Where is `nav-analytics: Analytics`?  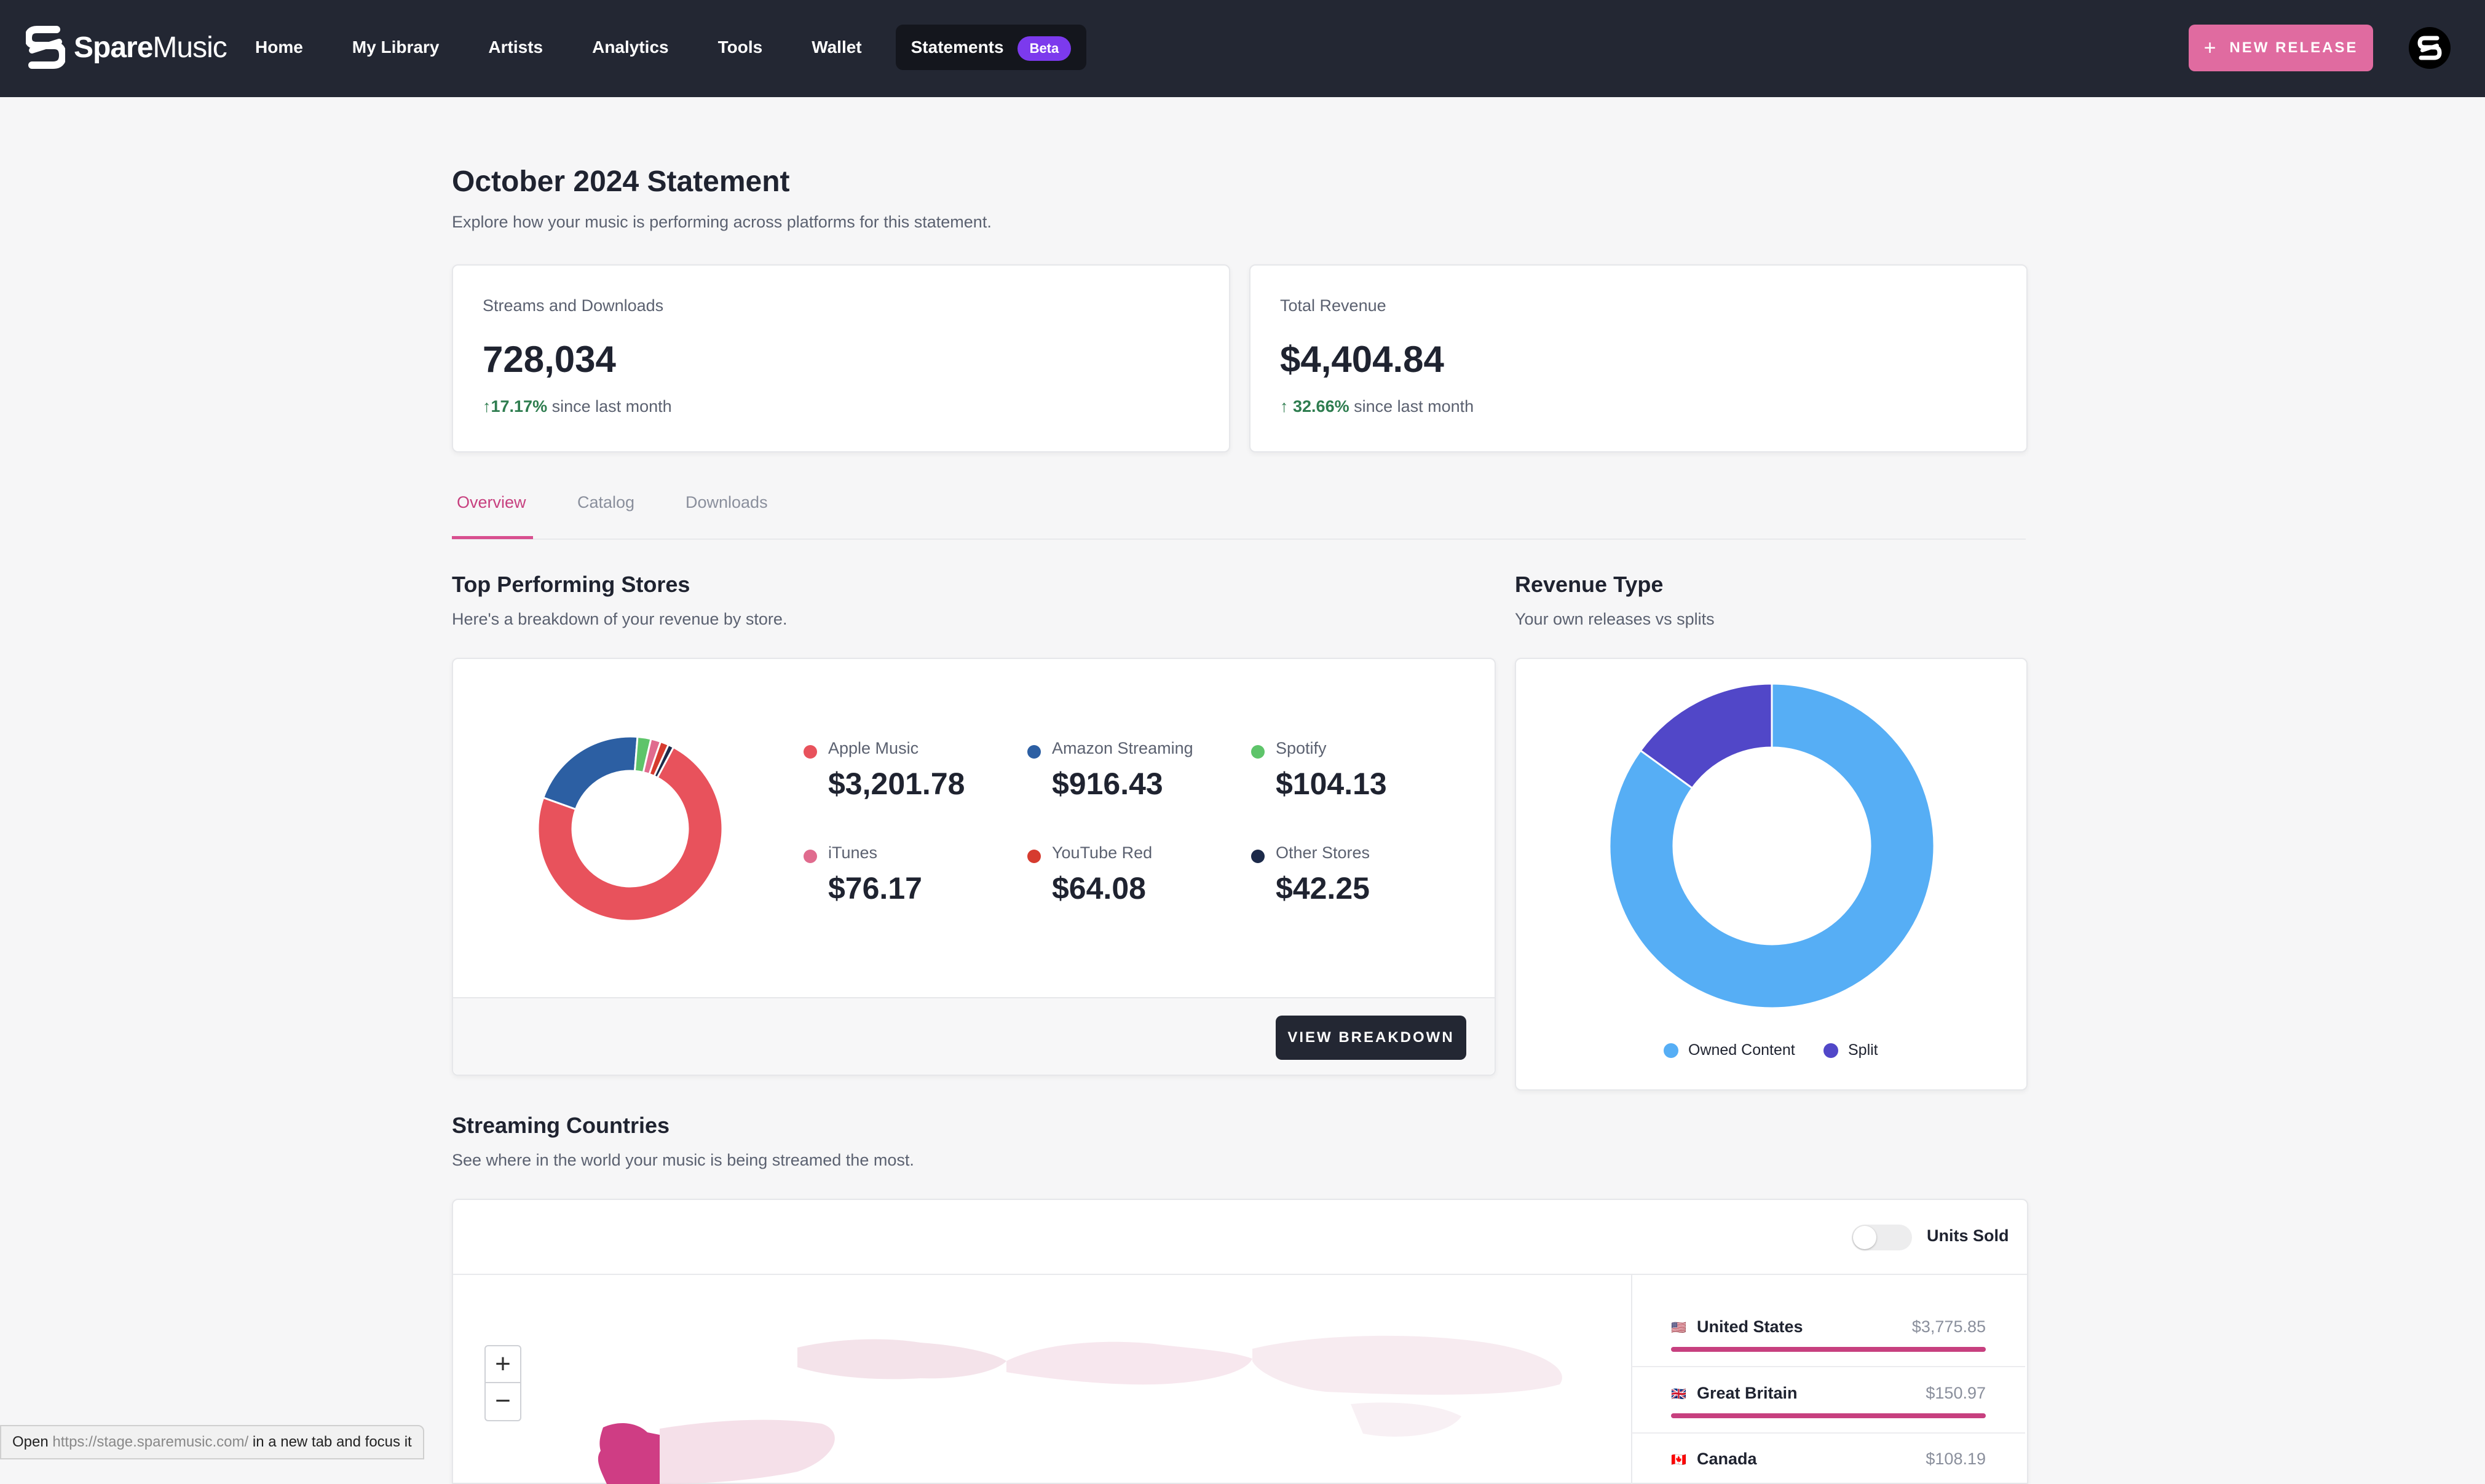
nav-analytics: Analytics is located at coordinates (630, 47).